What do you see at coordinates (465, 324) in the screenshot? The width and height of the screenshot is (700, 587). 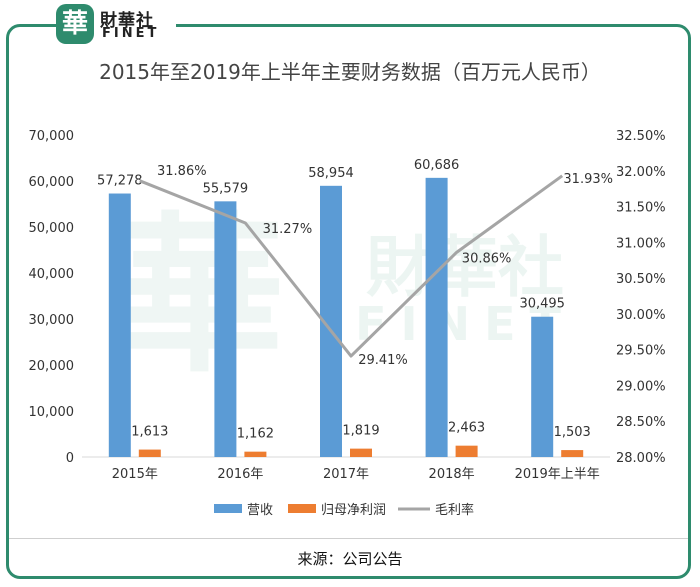 I see `watermark-name-en: FINET` at bounding box center [465, 324].